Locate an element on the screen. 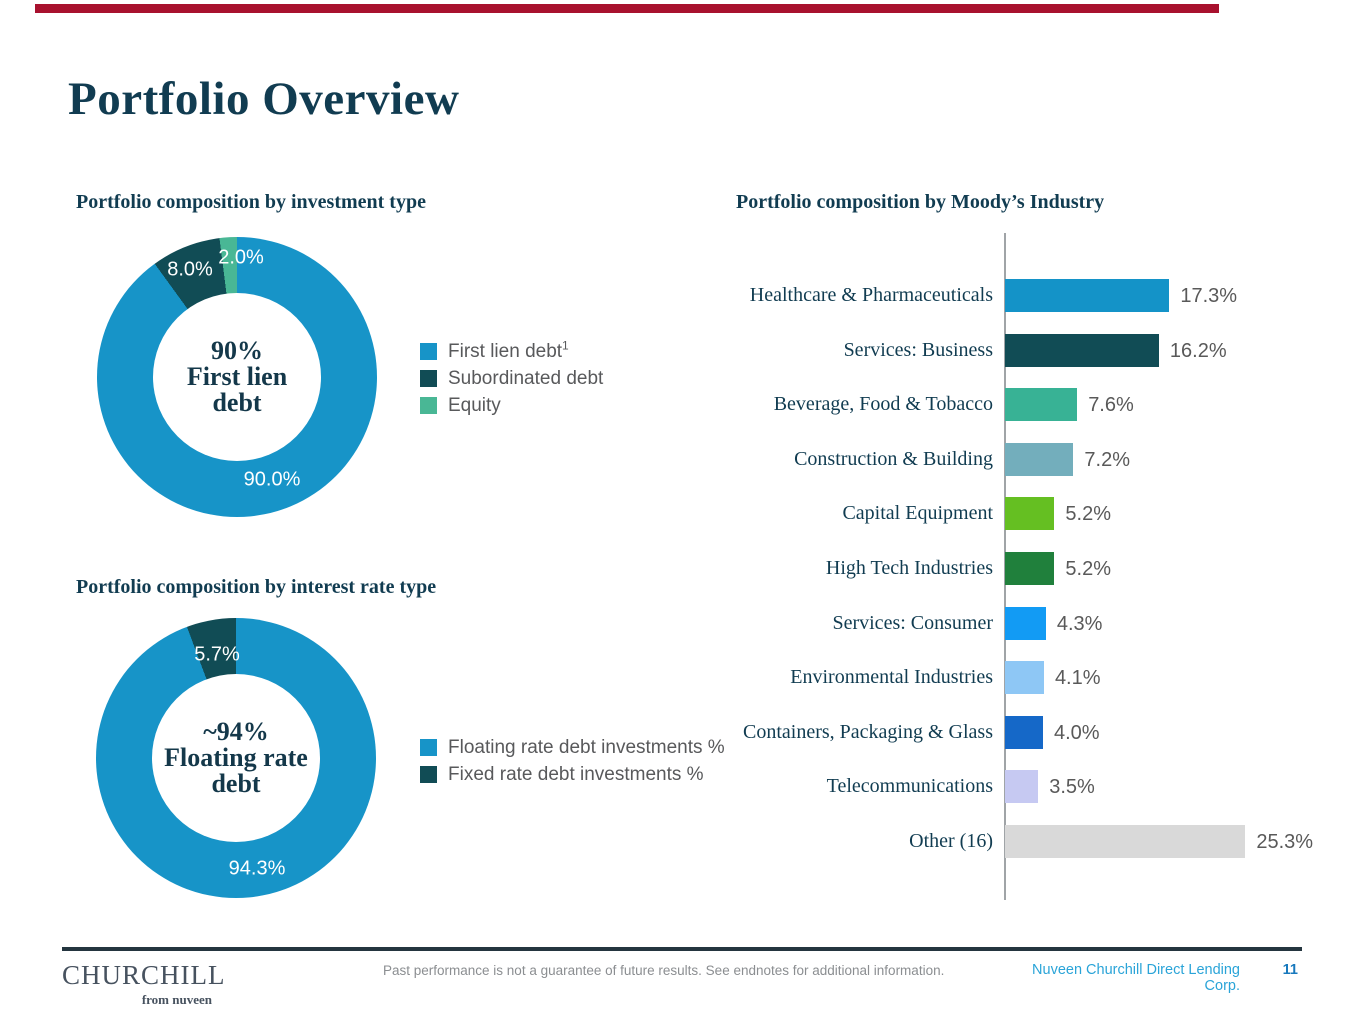  page-title: Portfolio Overview is located at coordinates (264, 99).